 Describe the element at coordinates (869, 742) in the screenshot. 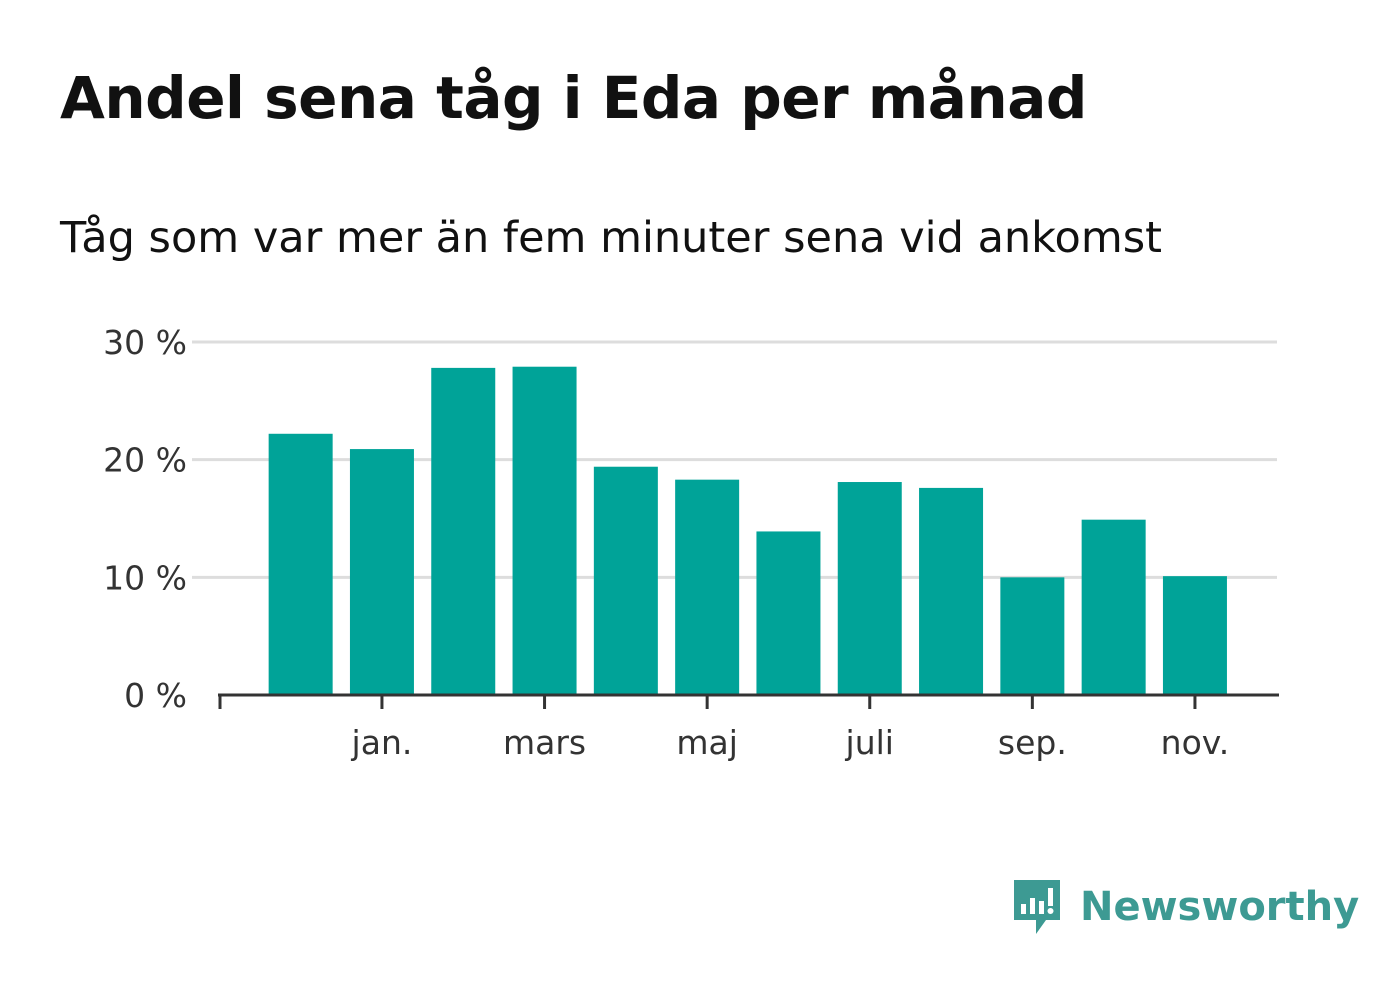

I see `x-tick-label: juli` at that location.